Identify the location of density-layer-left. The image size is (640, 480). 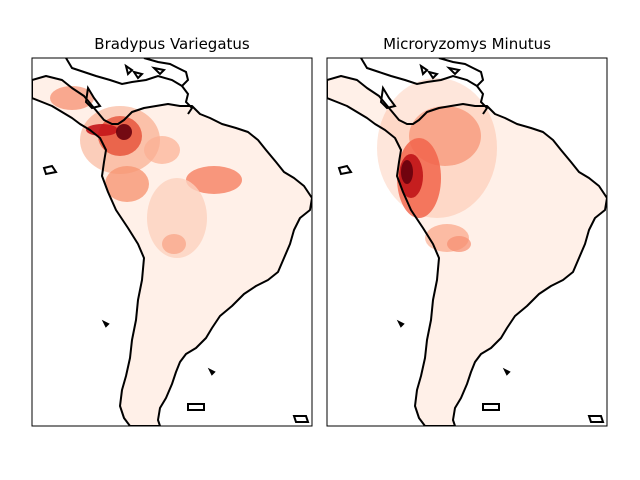
(146, 172).